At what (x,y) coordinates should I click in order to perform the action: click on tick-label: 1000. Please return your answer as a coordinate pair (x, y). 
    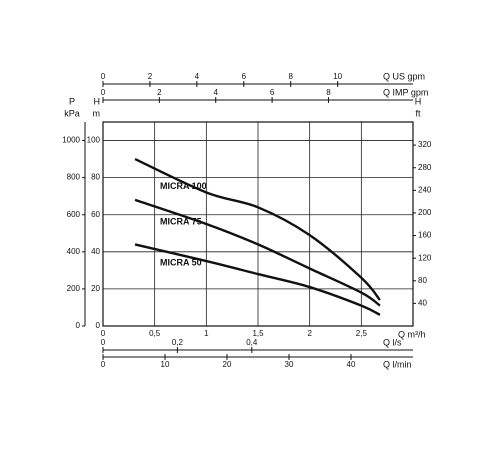
    Looking at the image, I should click on (71, 140).